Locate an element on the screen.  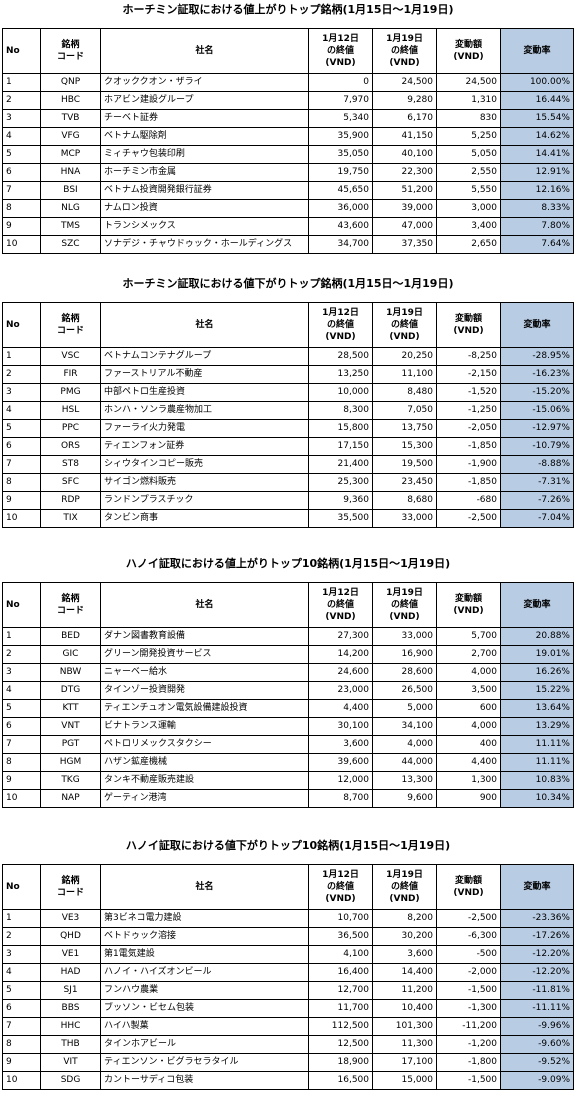
stock-code: HSL is located at coordinates (70, 410).